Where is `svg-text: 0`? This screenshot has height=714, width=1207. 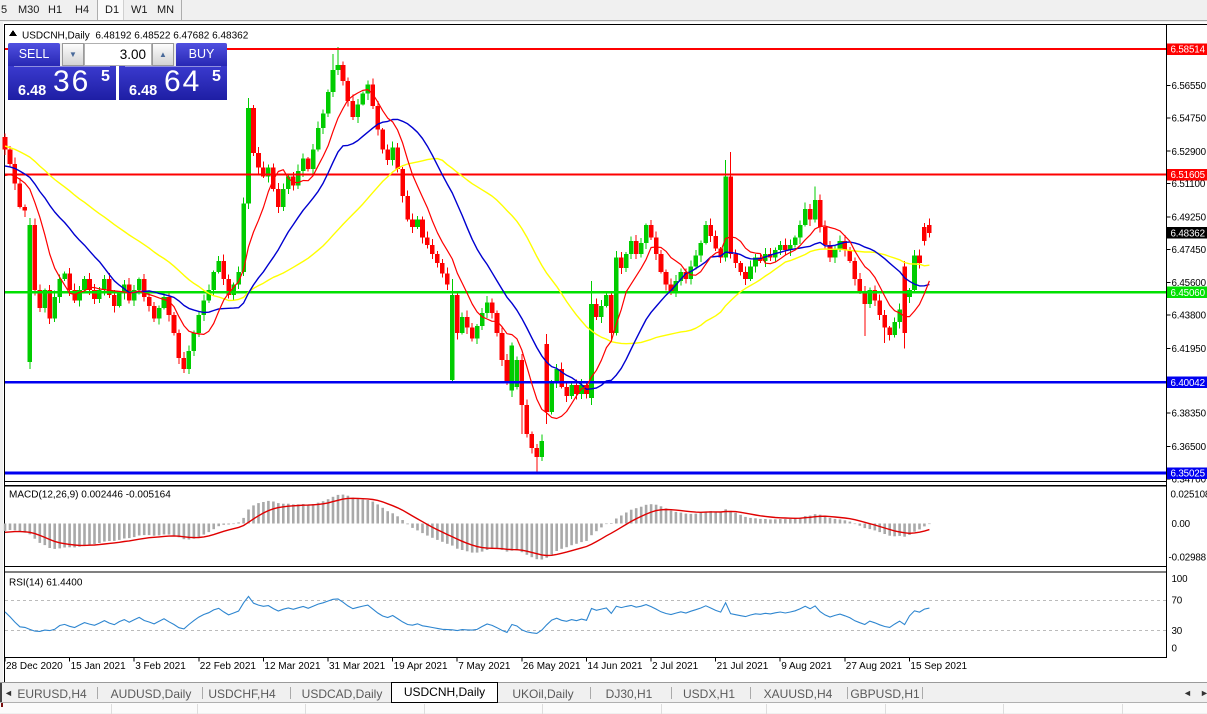 svg-text: 0 is located at coordinates (1175, 649).